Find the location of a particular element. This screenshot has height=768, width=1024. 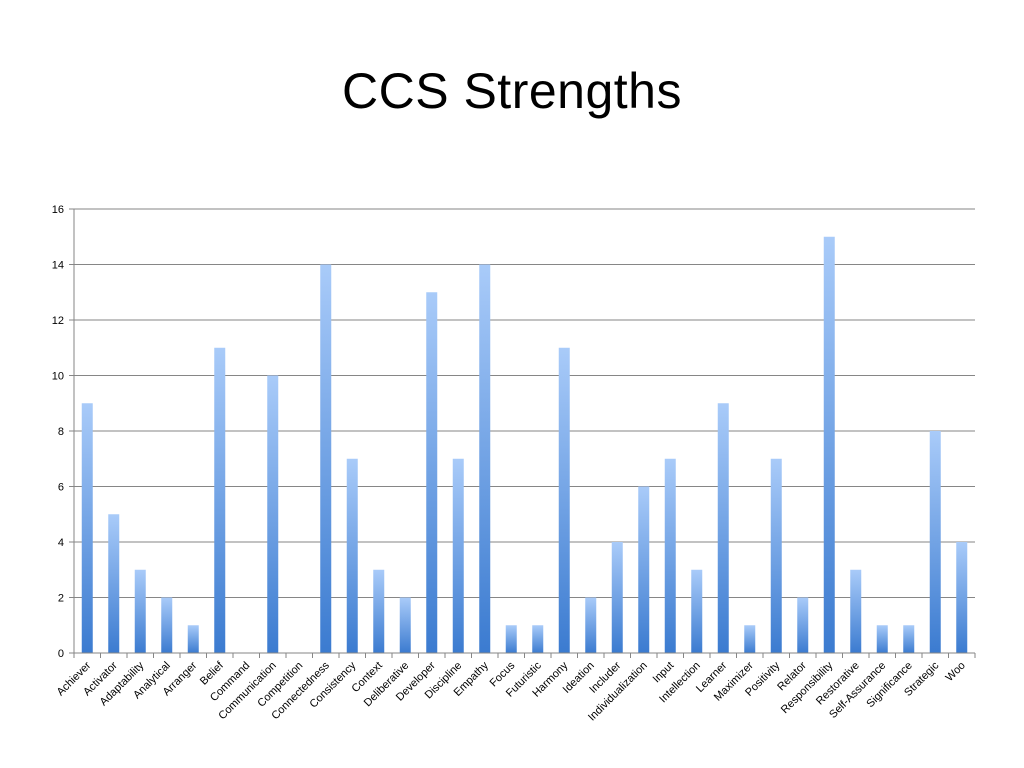

bar-empathy is located at coordinates (485, 458).